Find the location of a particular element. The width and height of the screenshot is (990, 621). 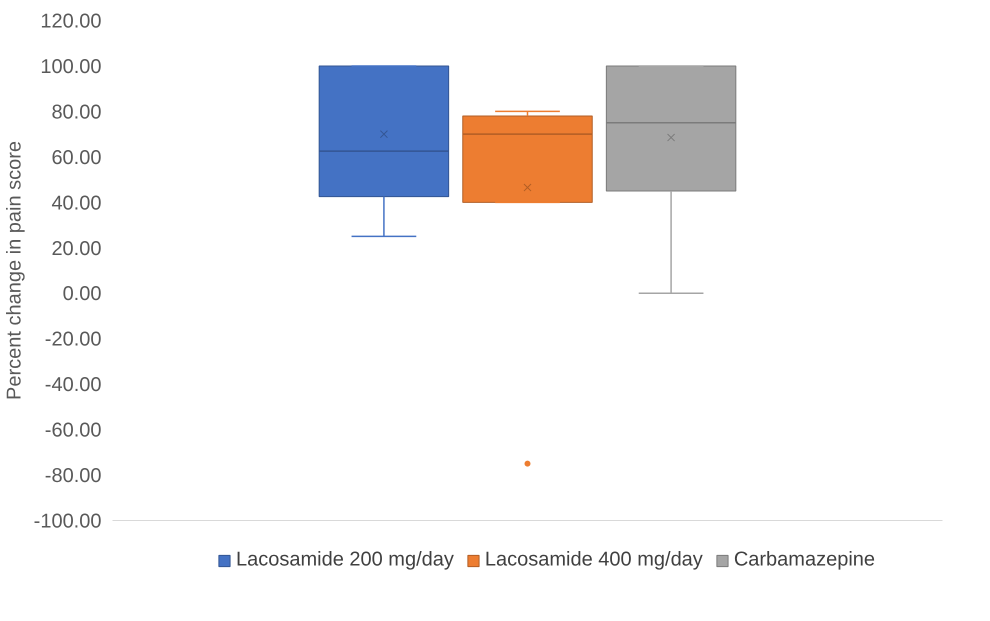

y-tick-label: -40.00 is located at coordinates (73, 385).